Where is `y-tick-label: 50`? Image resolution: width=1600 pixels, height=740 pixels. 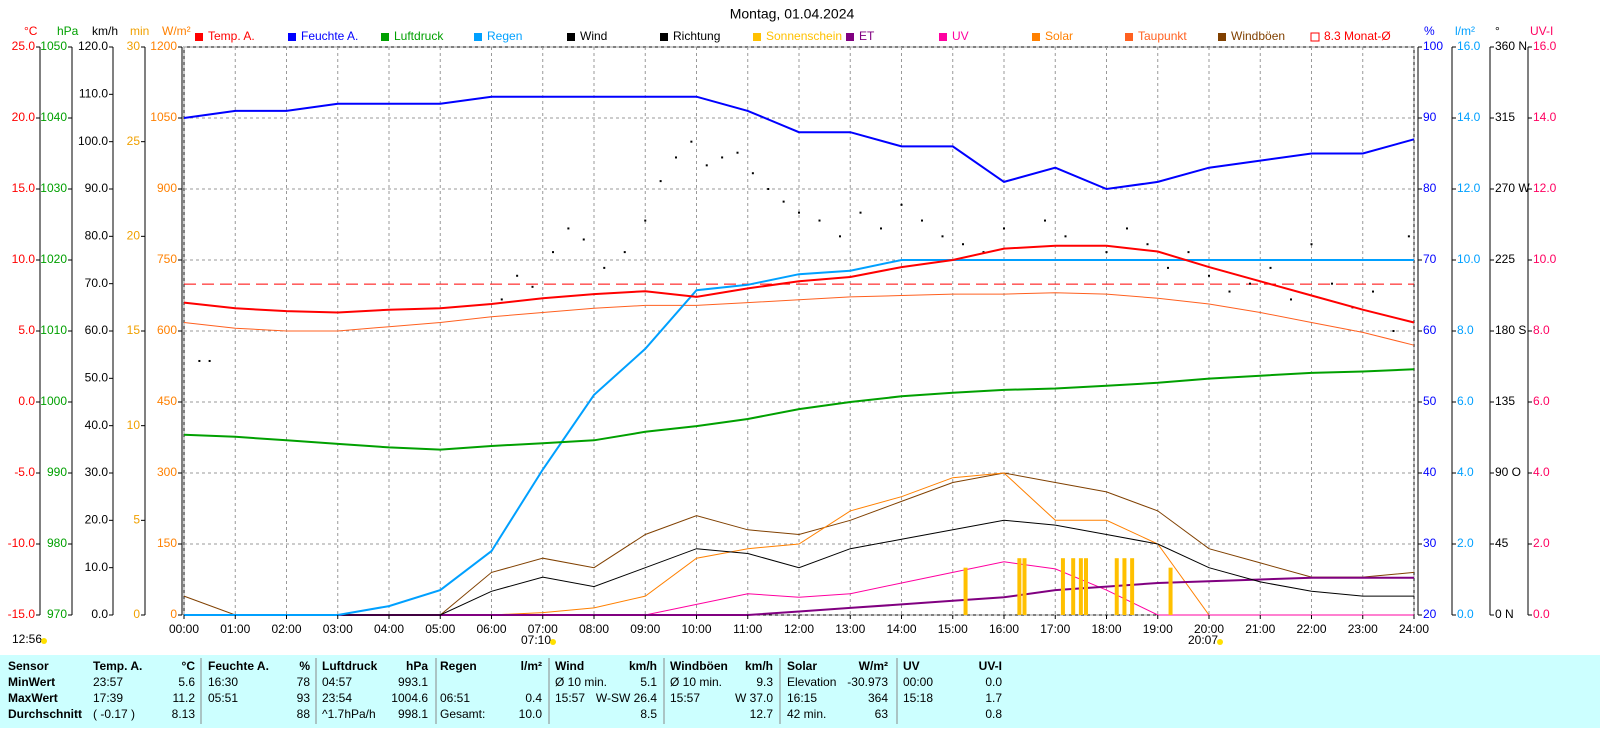
y-tick-label: 50 is located at coordinates (1430, 401).